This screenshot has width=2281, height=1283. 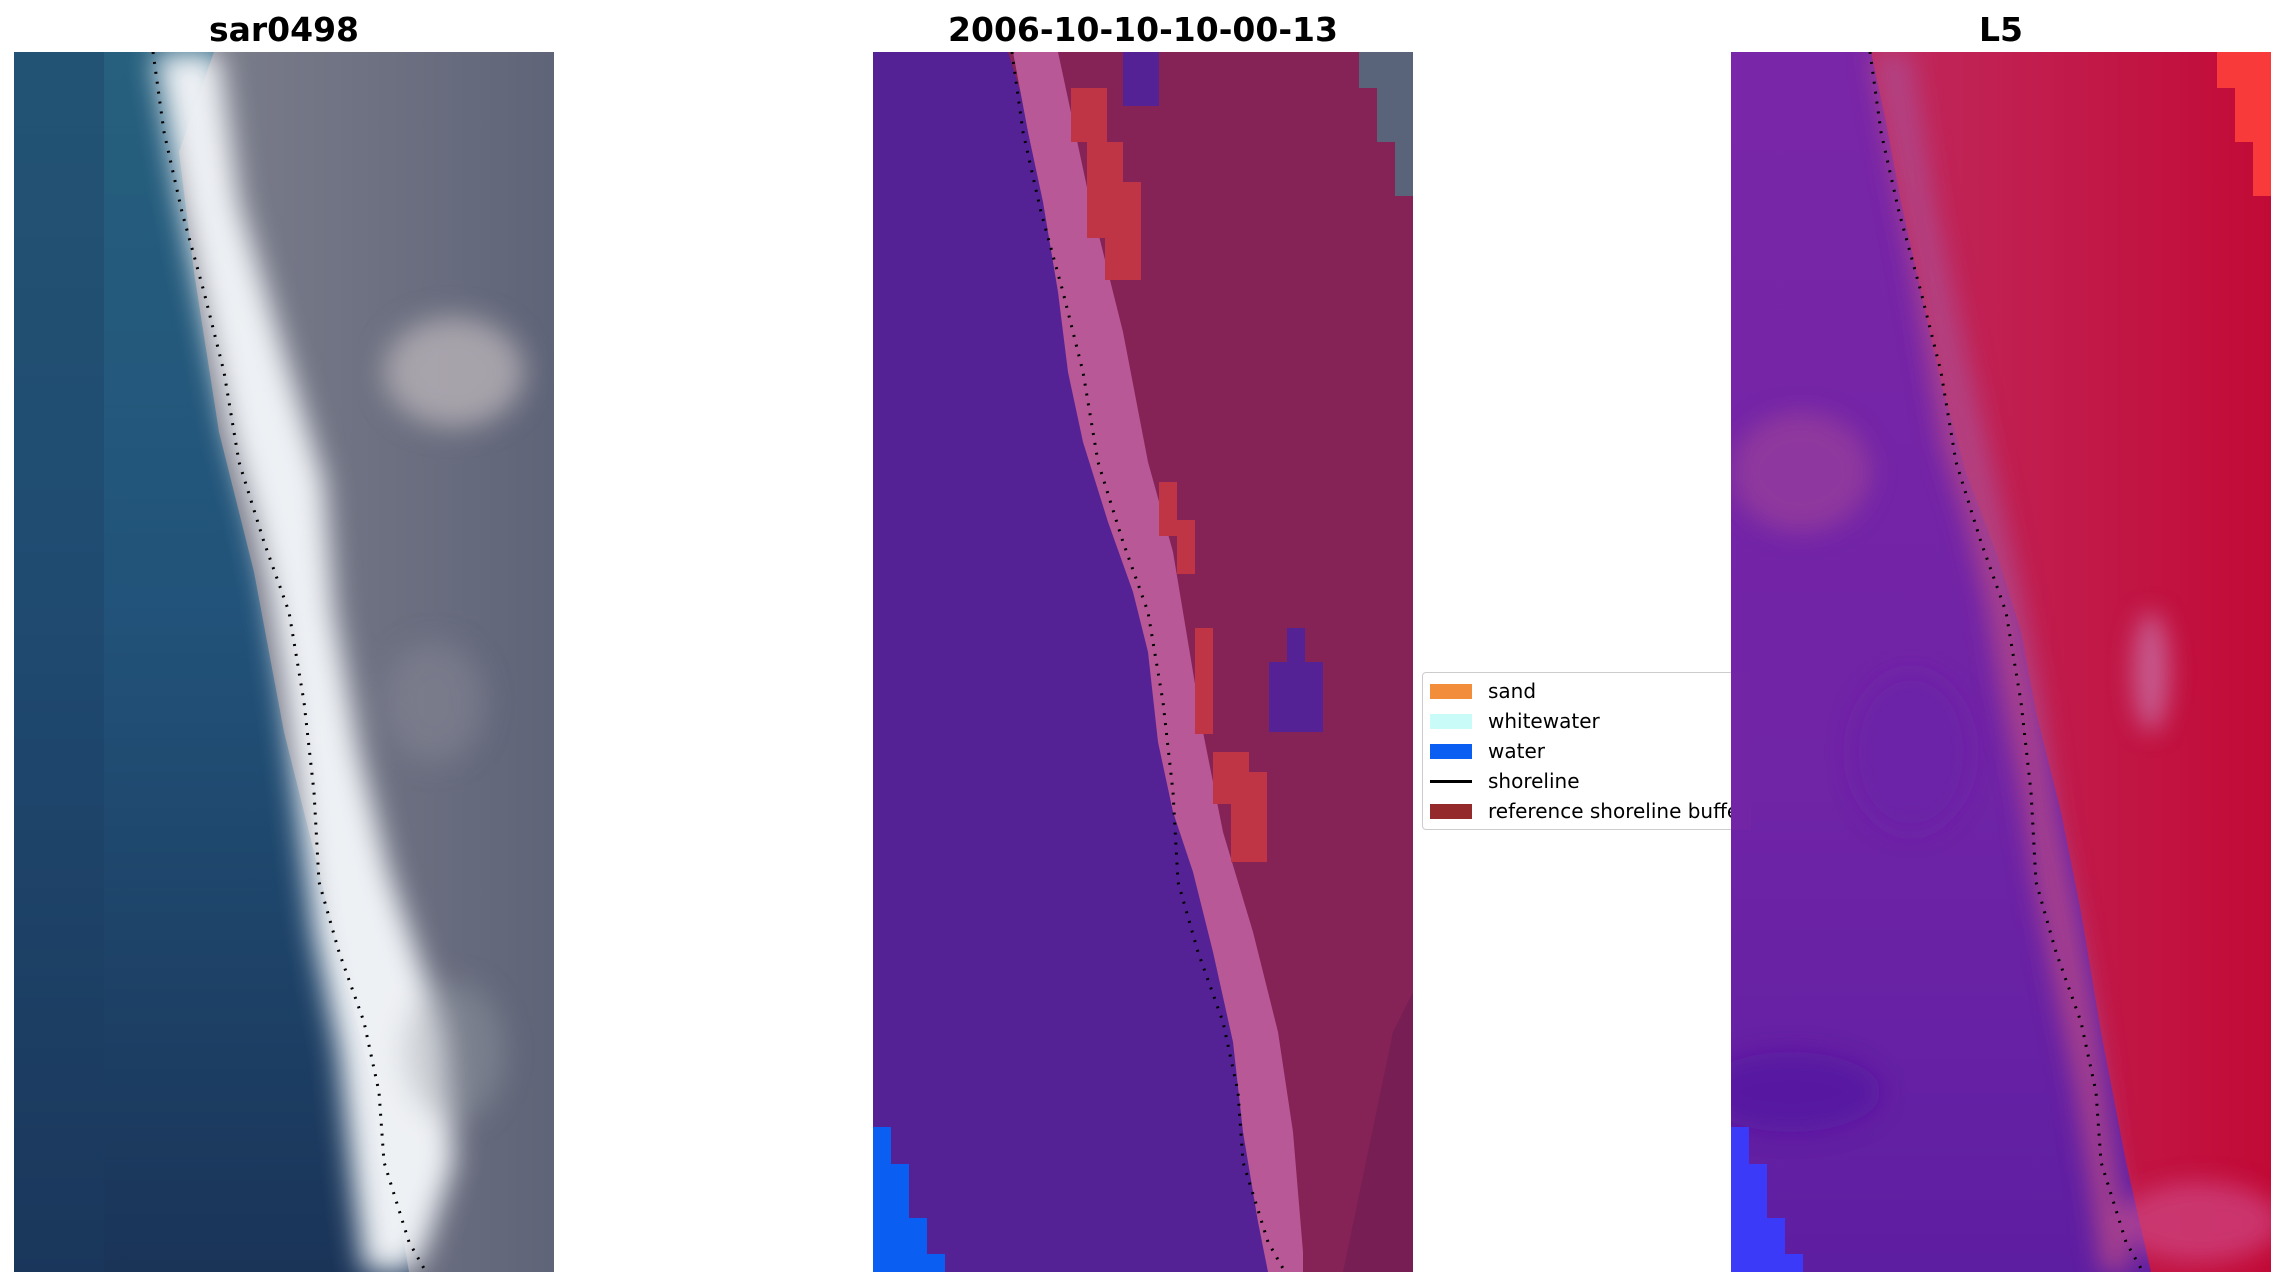 I want to click on legend-label: water, so click(x=1516, y=751).